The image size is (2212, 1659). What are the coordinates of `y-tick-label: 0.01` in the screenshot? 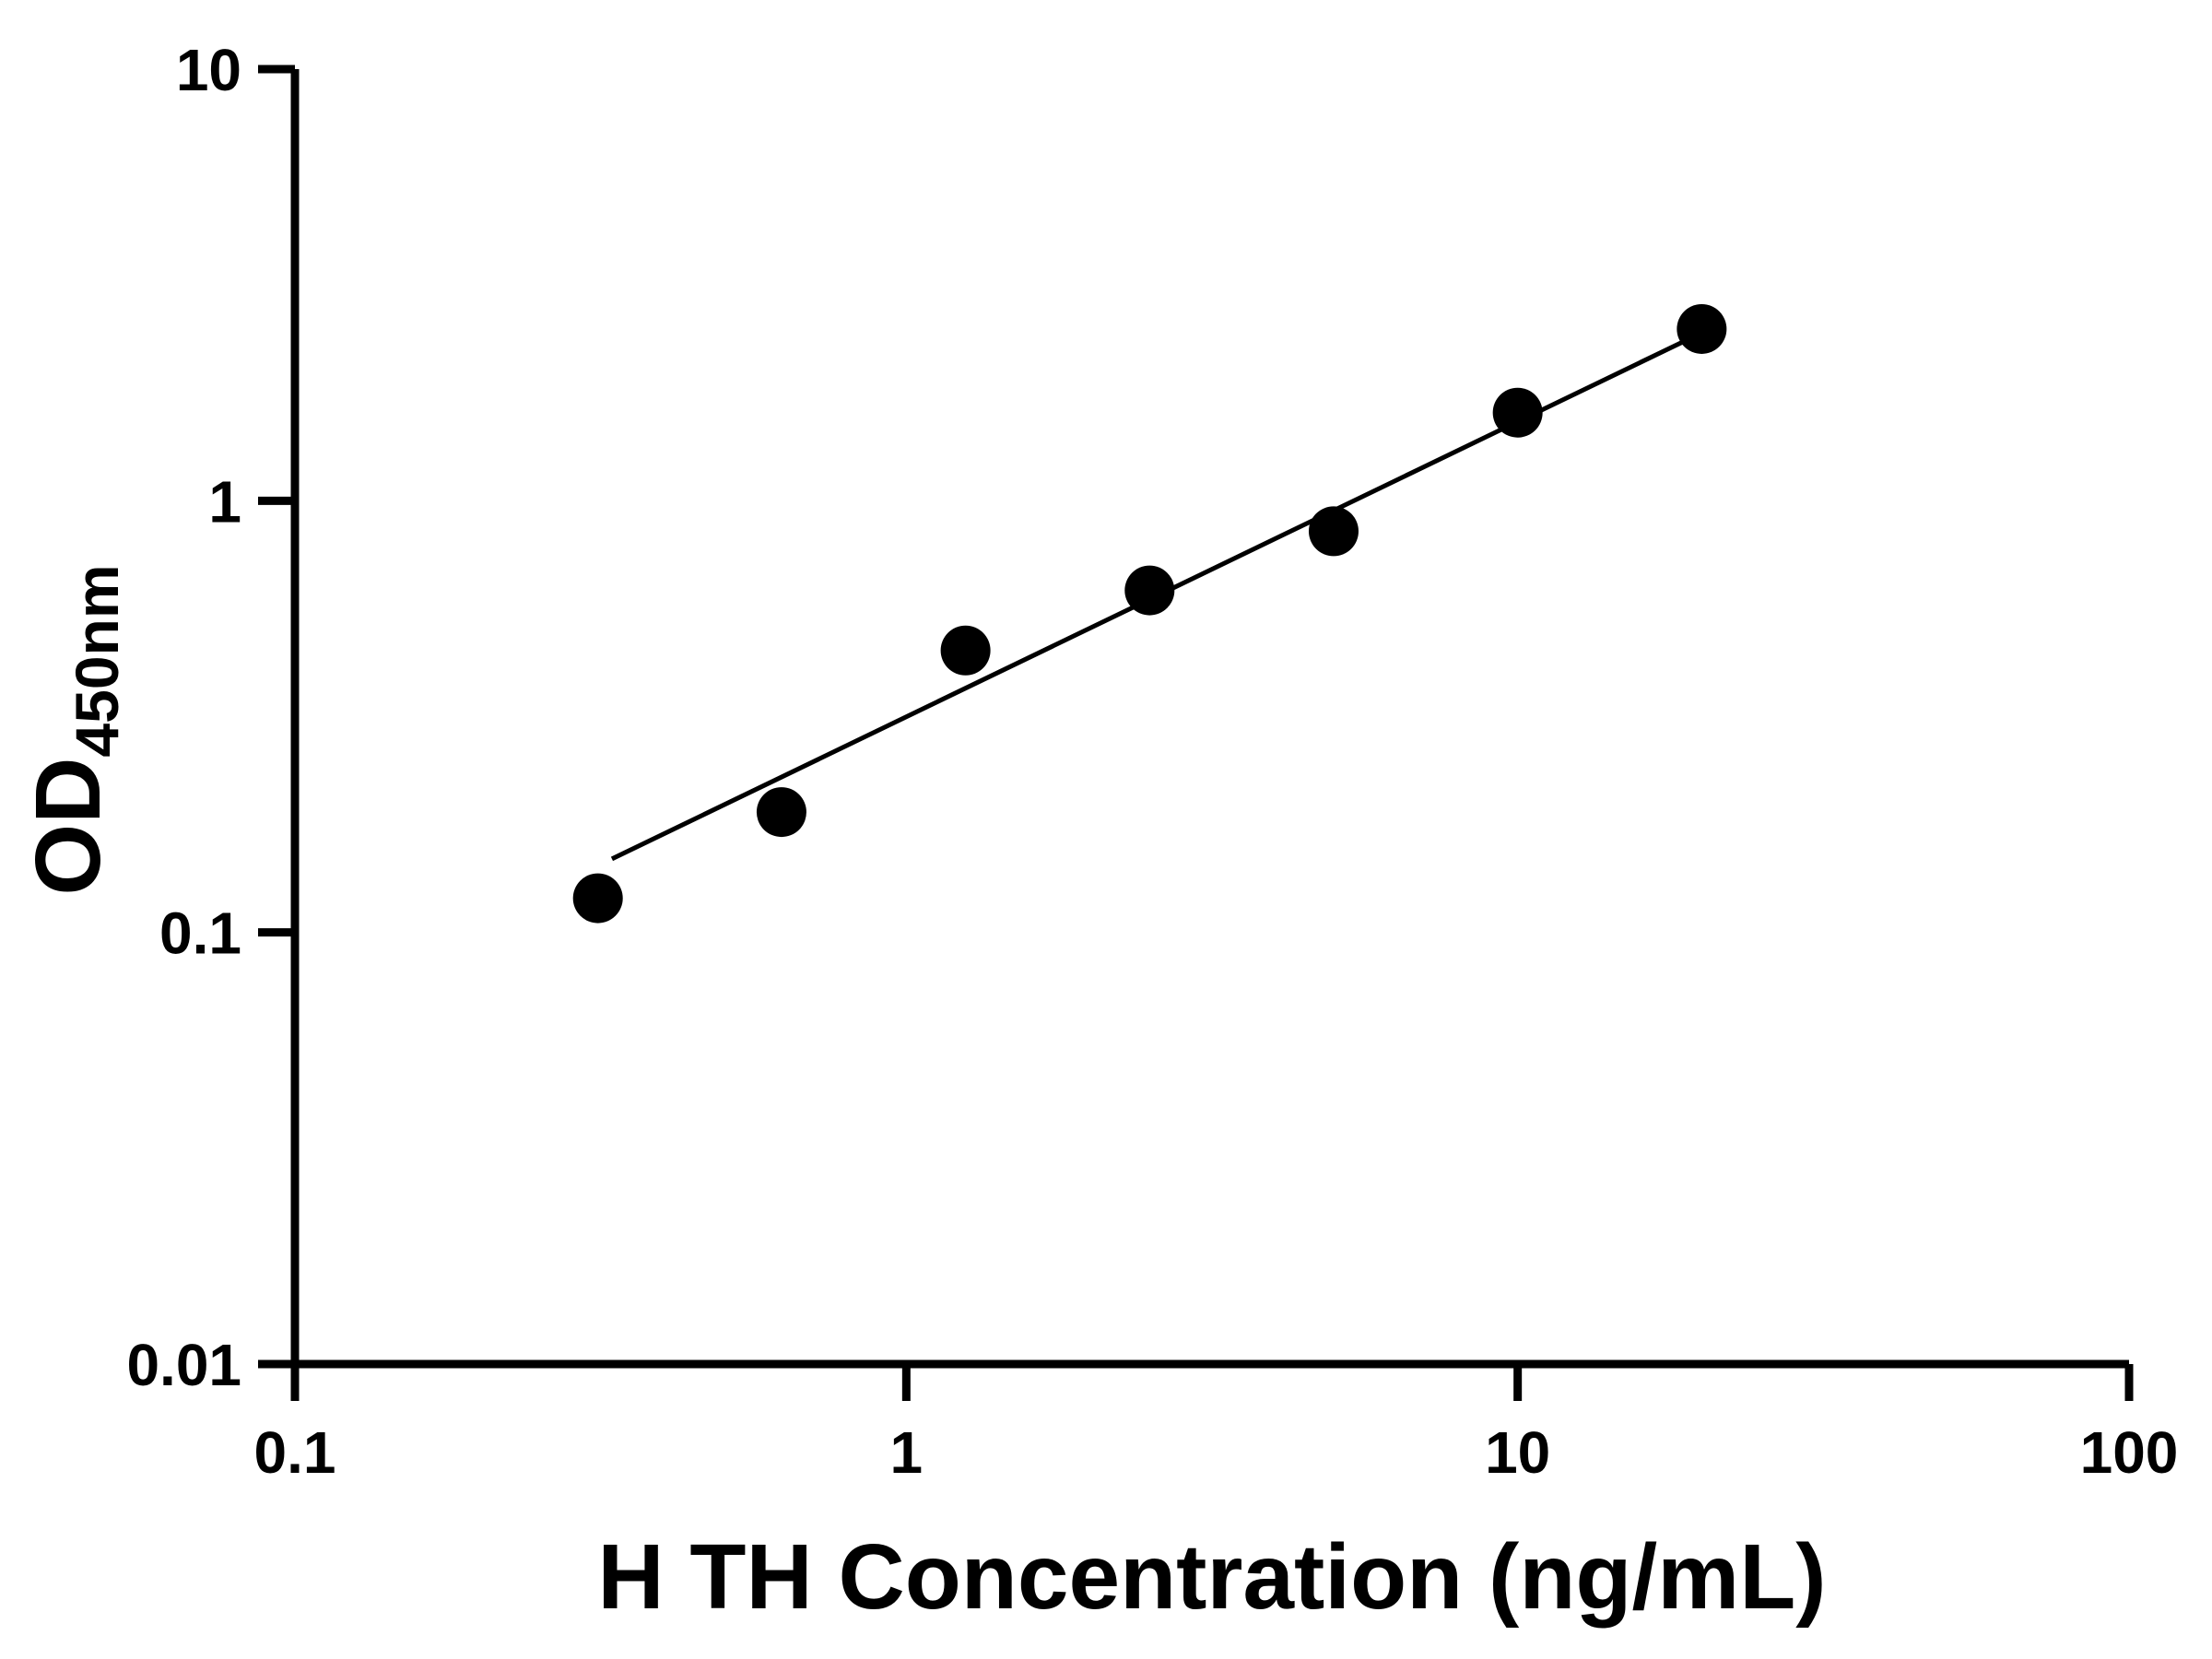 It's located at (183, 1365).